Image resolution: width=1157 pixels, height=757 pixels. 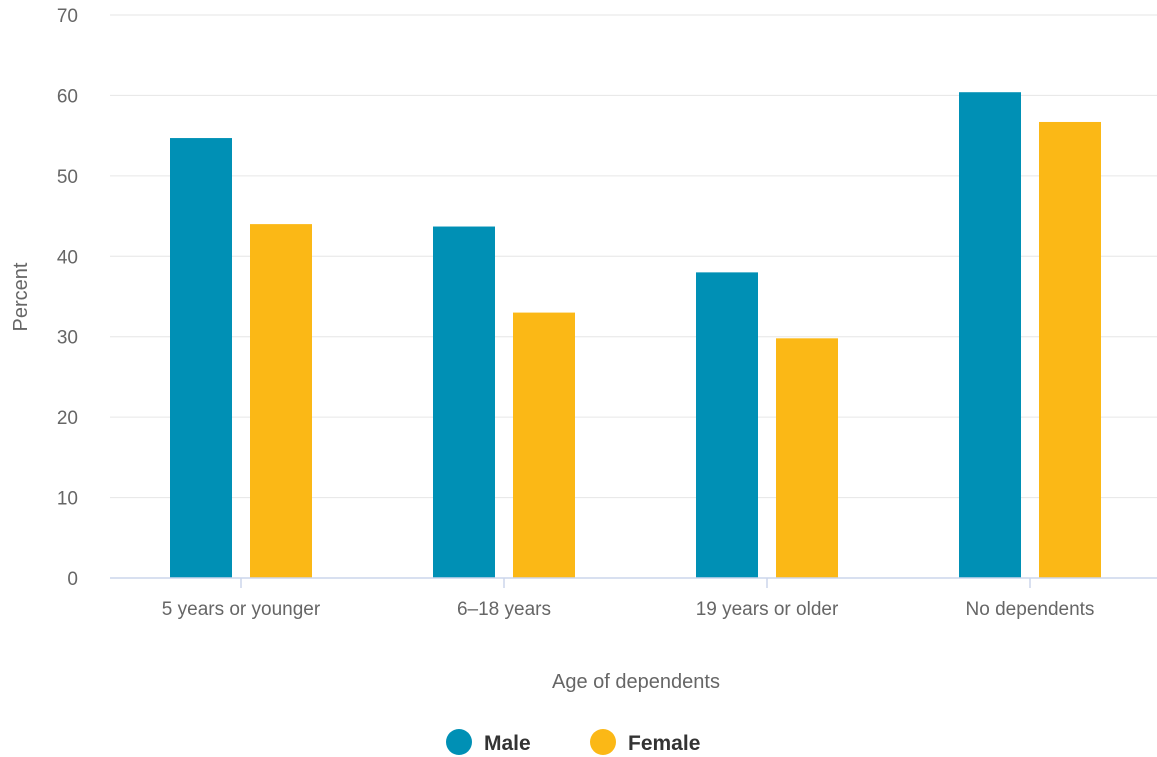 What do you see at coordinates (67, 257) in the screenshot?
I see `y-tick-label: 40` at bounding box center [67, 257].